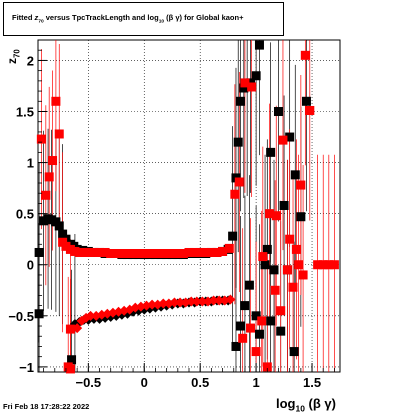 Image resolution: width=400 pixels, height=414 pixels. I want to click on y-tick-label: 1.5, so click(25, 112).